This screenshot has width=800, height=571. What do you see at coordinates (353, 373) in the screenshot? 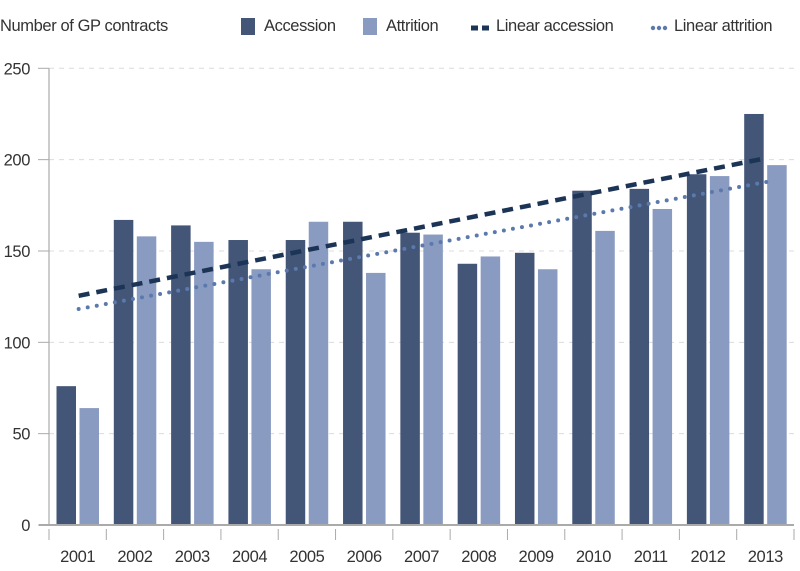
I see `bar-accession-2006` at bounding box center [353, 373].